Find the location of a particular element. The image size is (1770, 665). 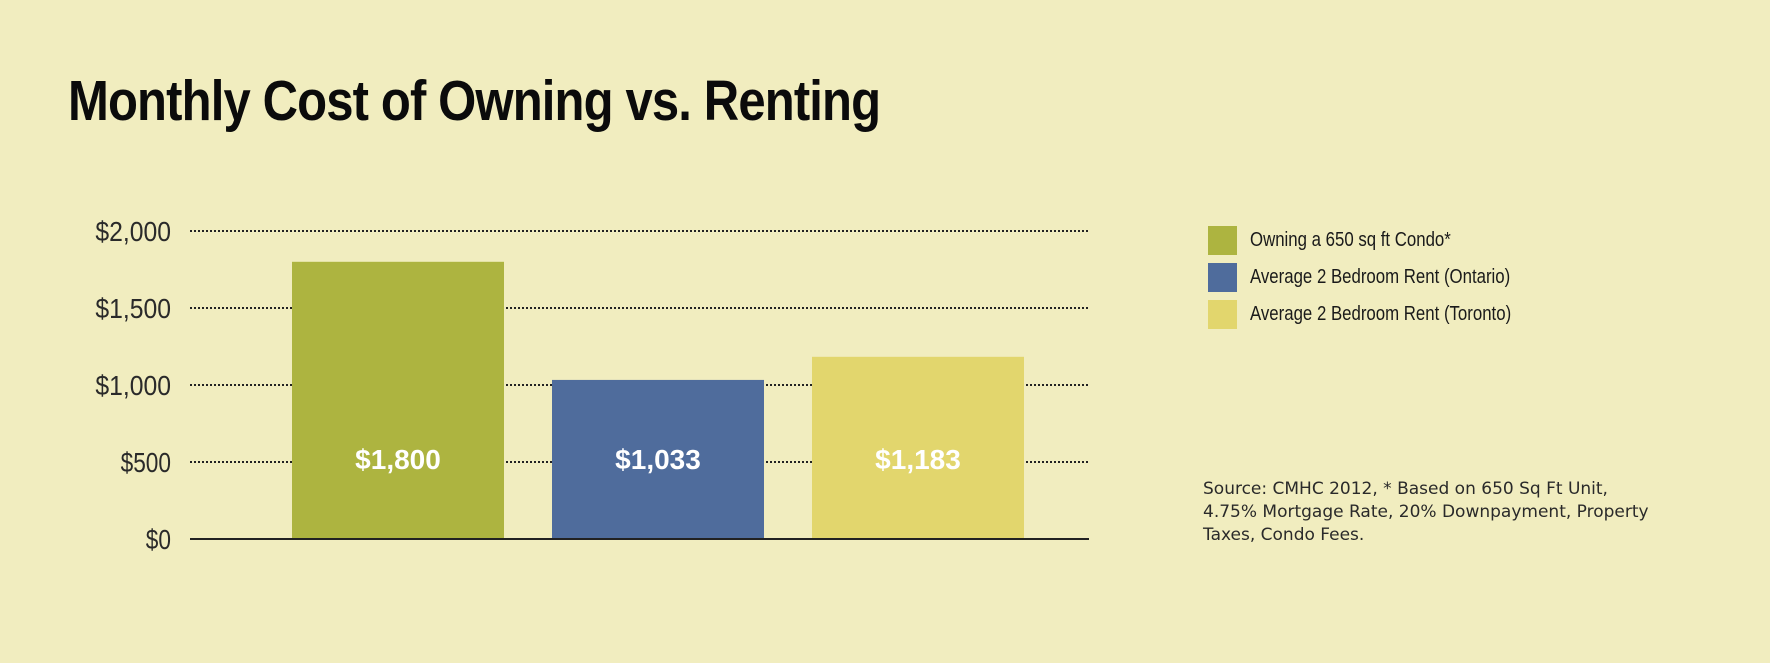

y-tick-label-2000: $2,000 is located at coordinates (133, 231).